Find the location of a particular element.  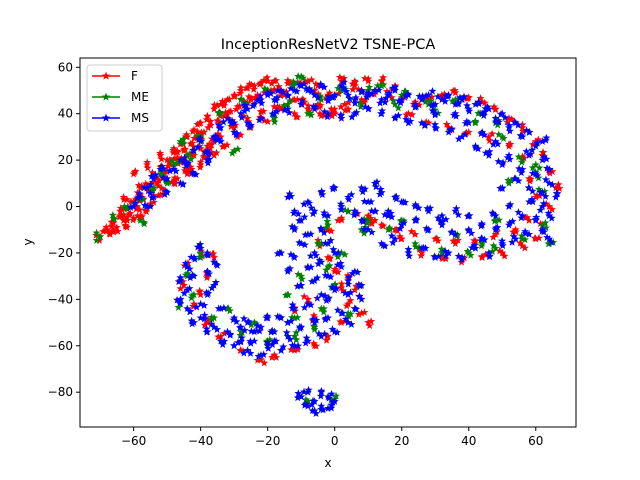

x-tick-label: −60 is located at coordinates (133, 441).